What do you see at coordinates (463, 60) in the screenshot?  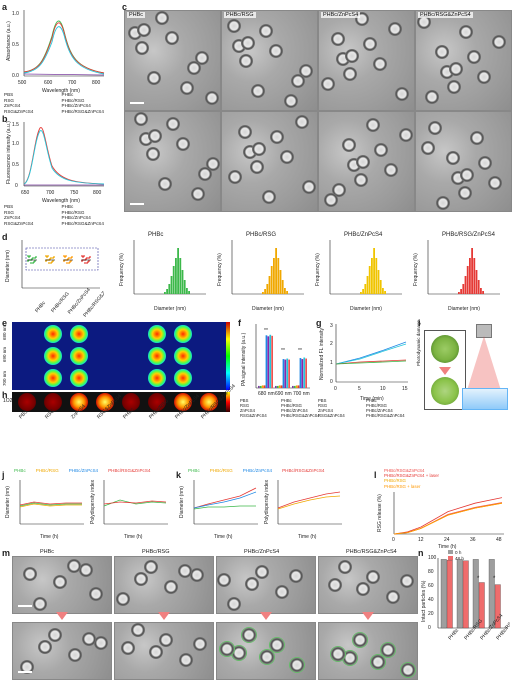 I see `tem-image: PHBc/RSG&ZnPcS4` at bounding box center [463, 60].